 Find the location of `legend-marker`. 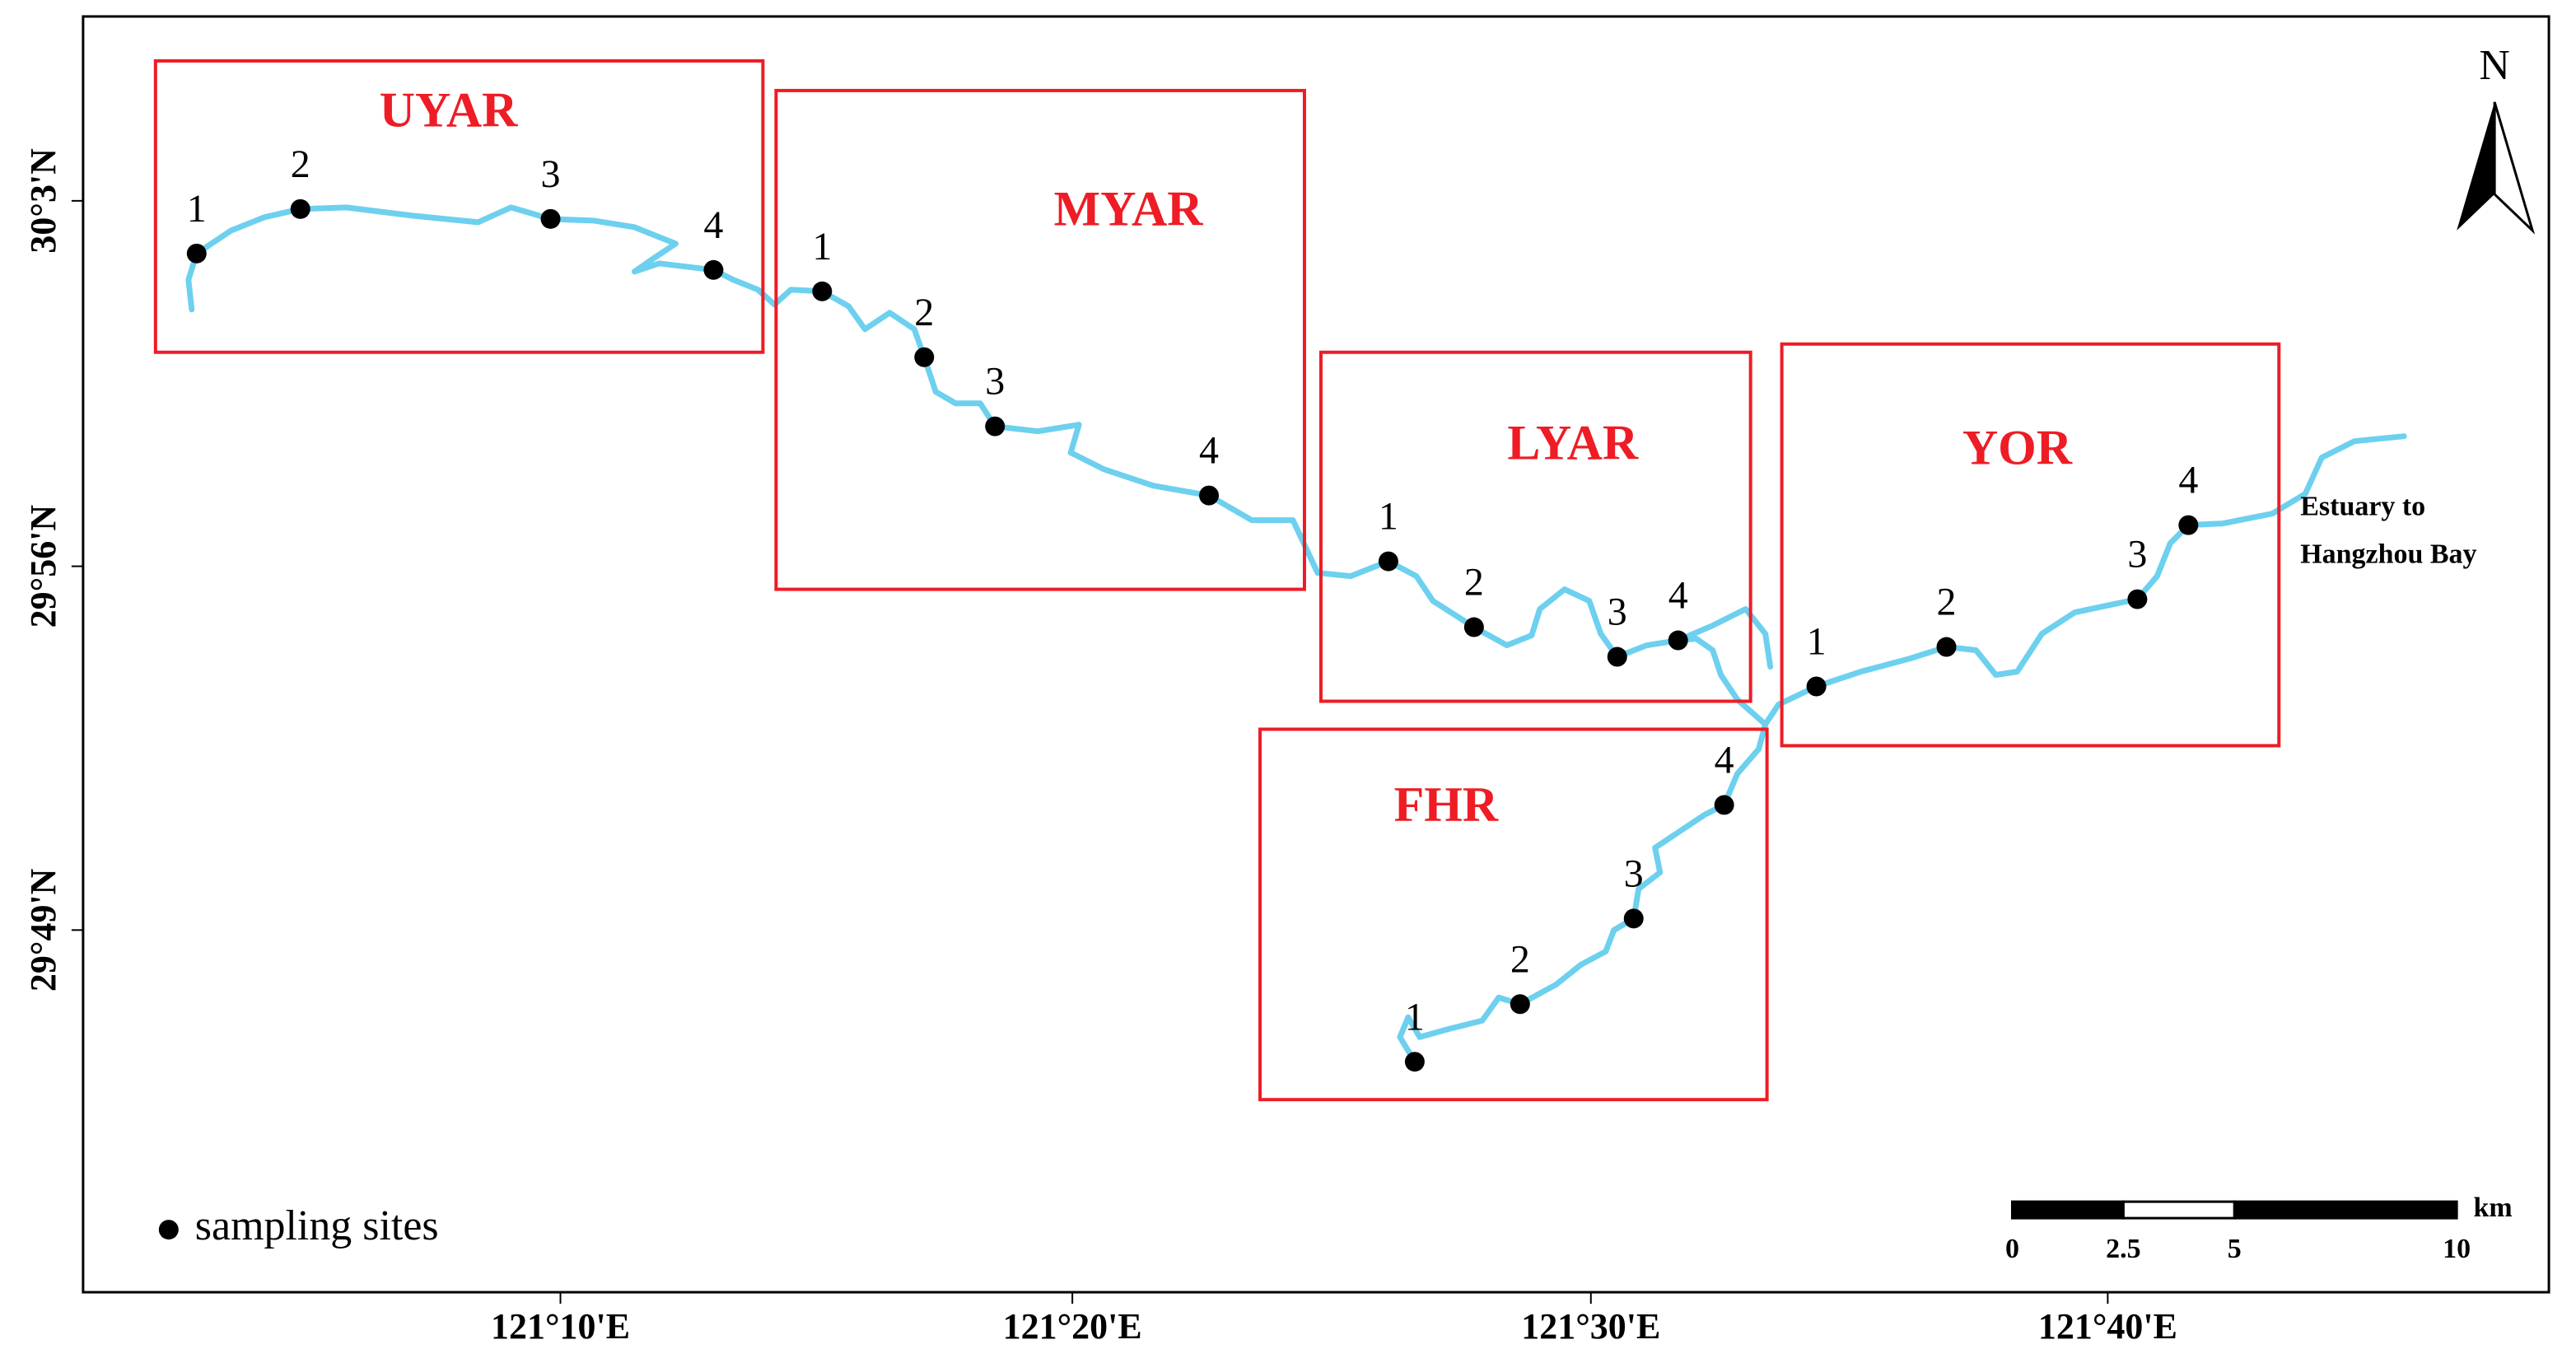

legend-marker is located at coordinates (168, 1230).